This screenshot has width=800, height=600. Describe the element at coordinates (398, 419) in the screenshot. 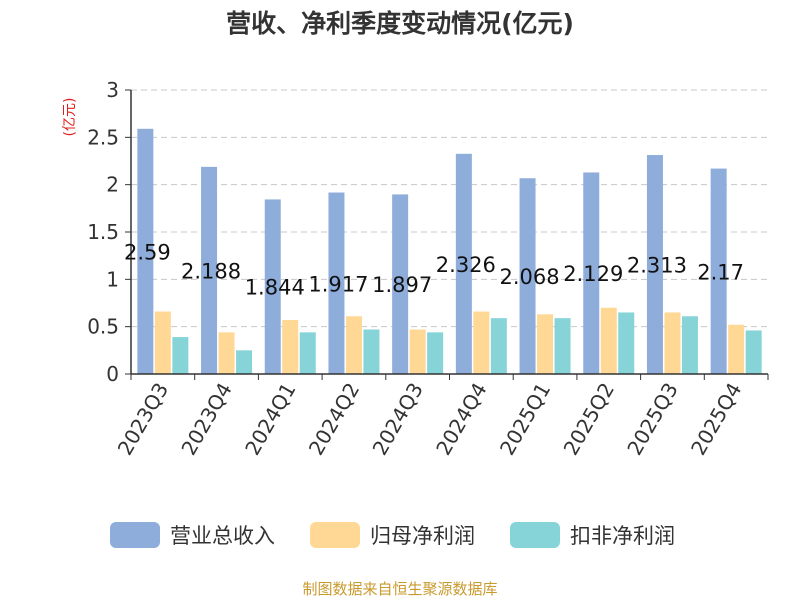

I see `x-tick-label: 2024Q3` at that location.